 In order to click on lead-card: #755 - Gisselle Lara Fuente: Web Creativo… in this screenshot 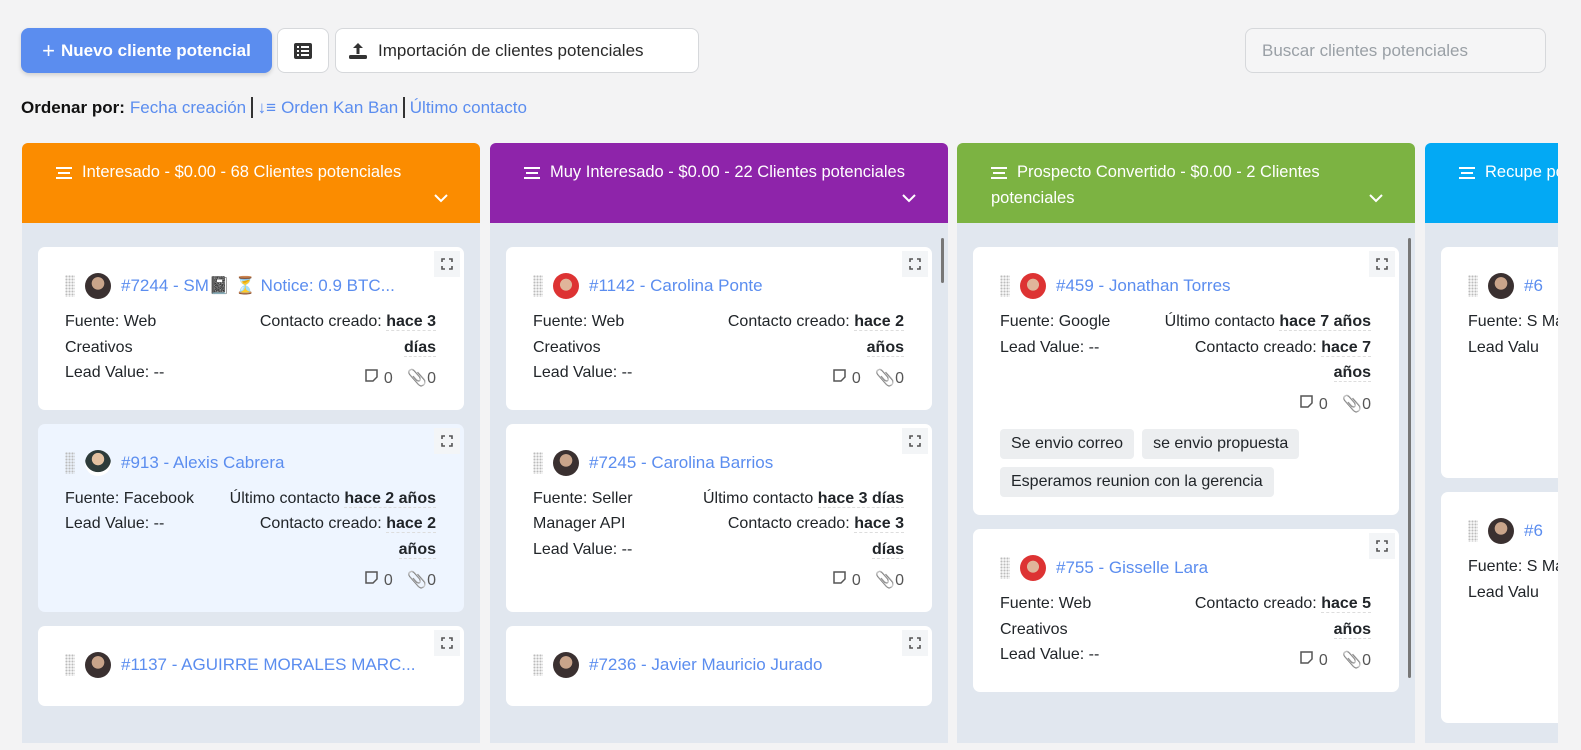, I will do `click(1186, 610)`.